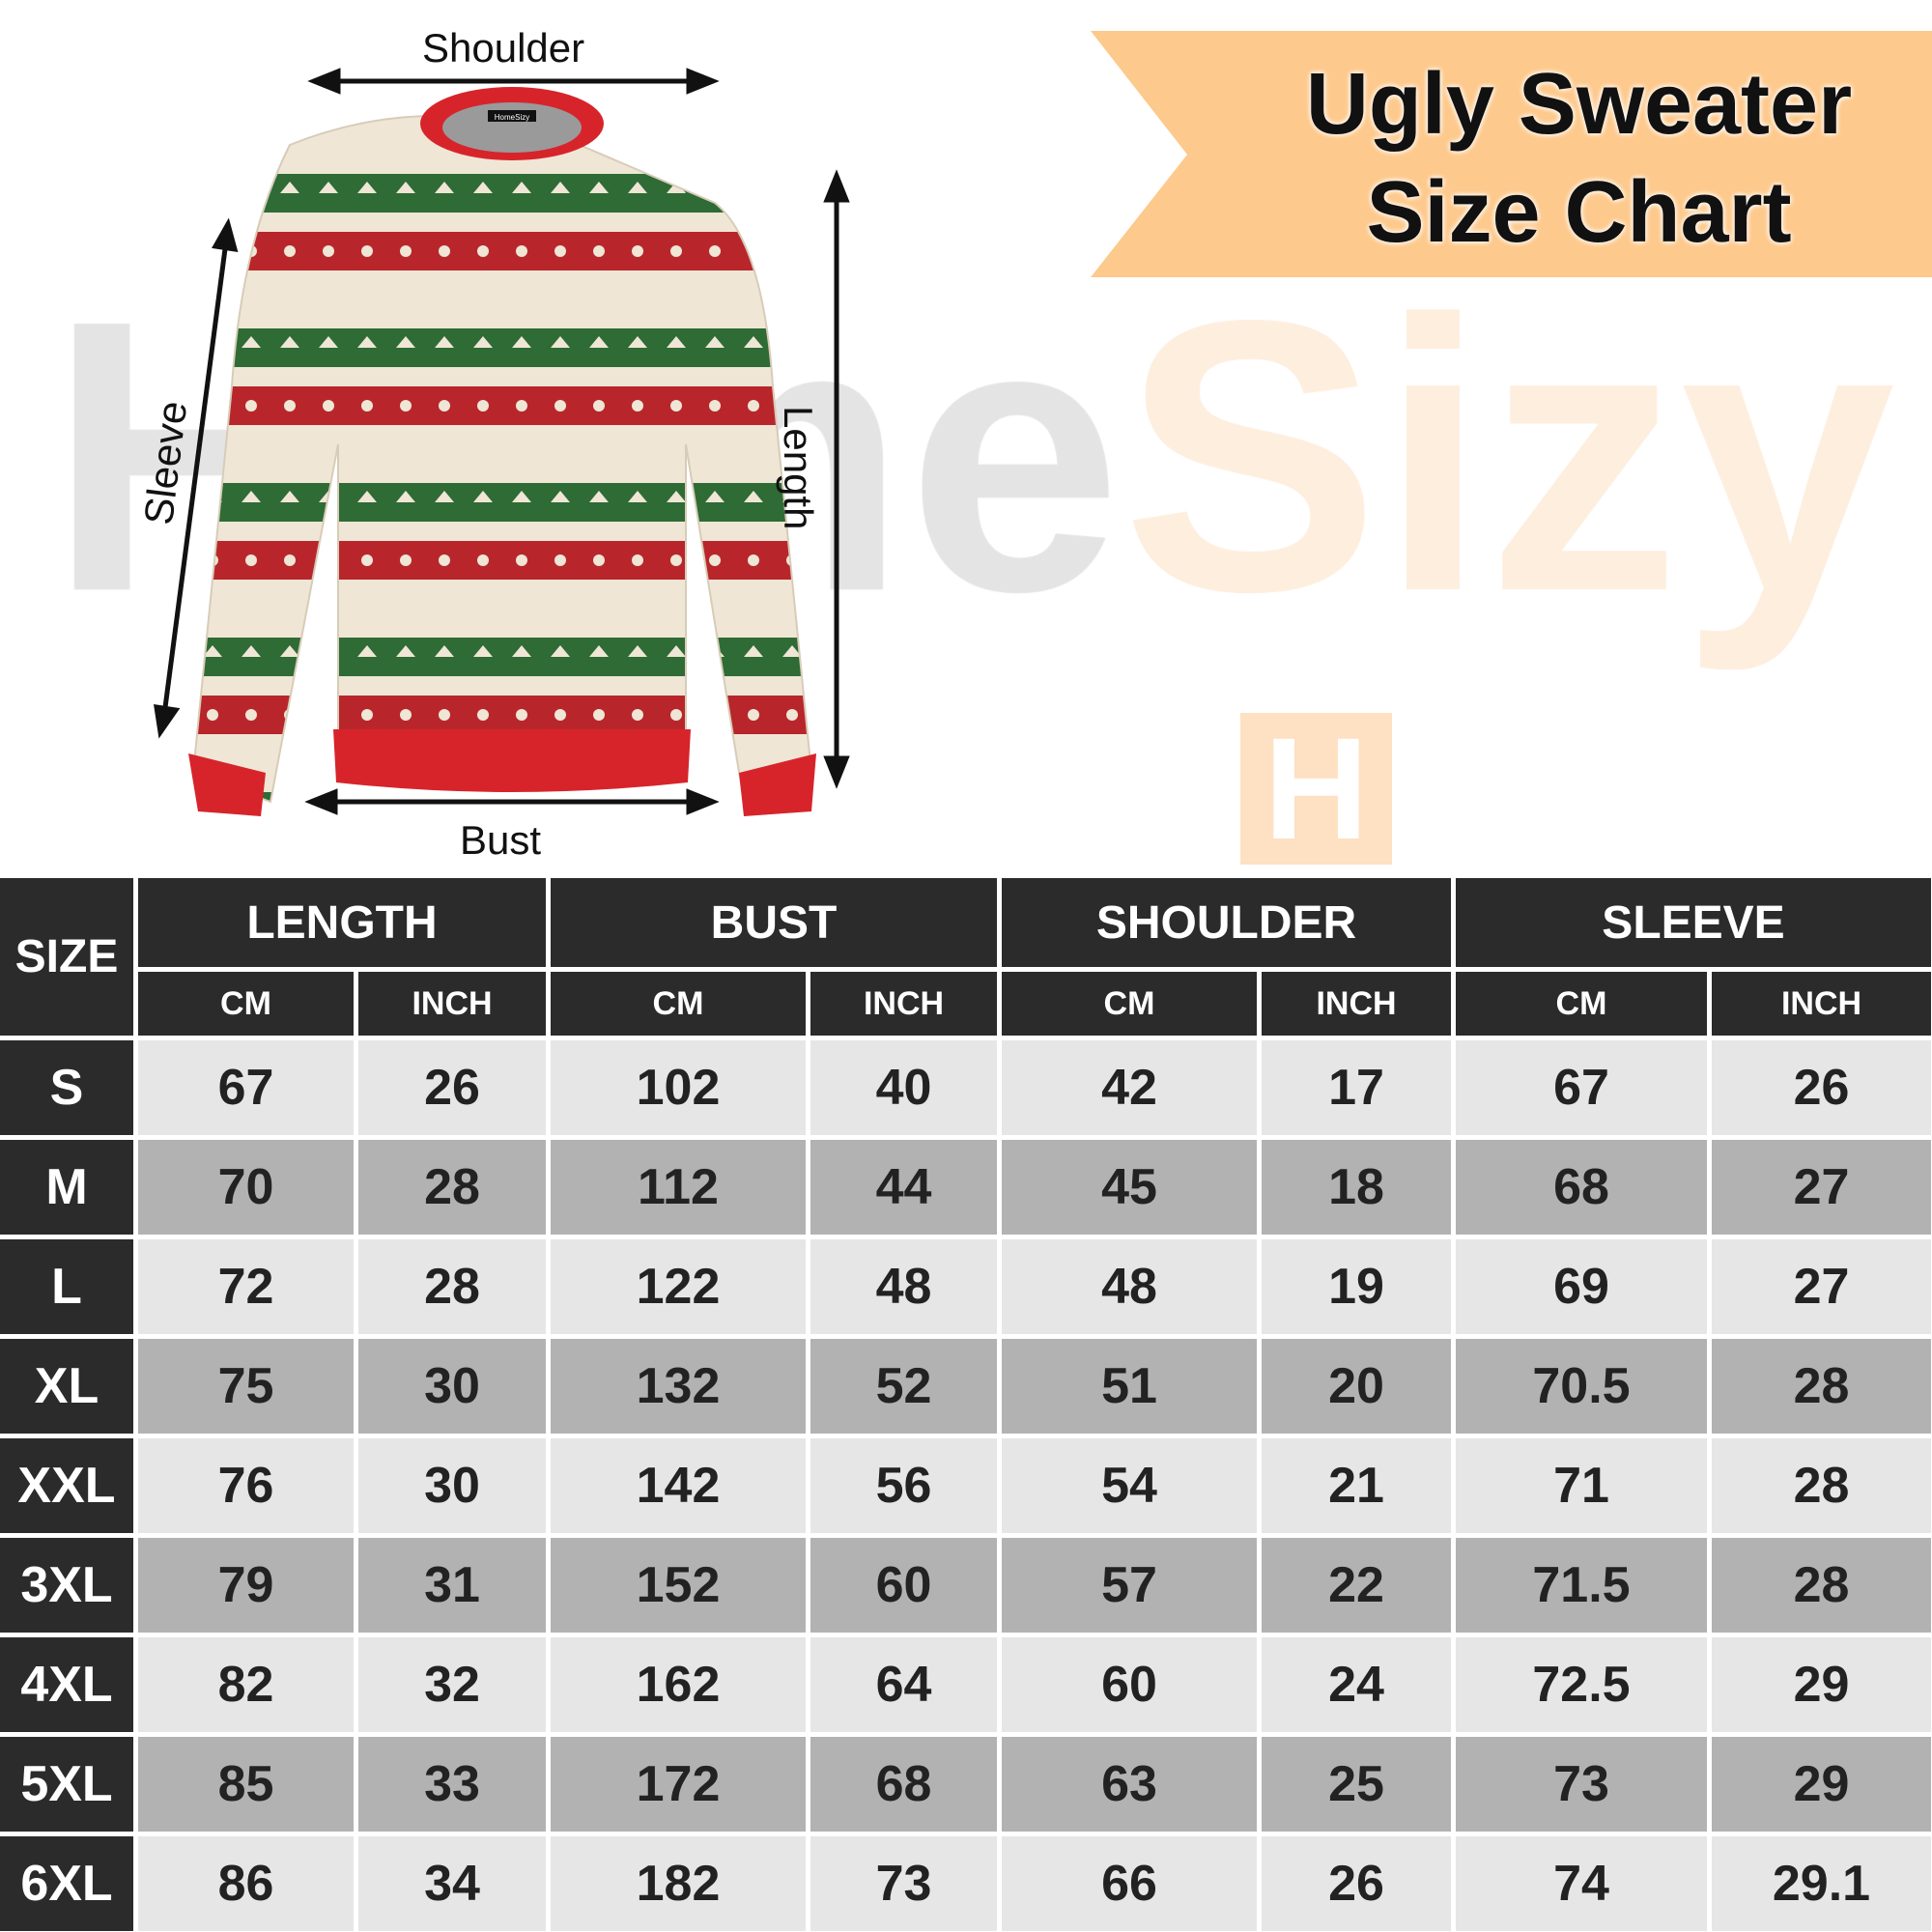  I want to click on table-cell: 56, so click(903, 1485).